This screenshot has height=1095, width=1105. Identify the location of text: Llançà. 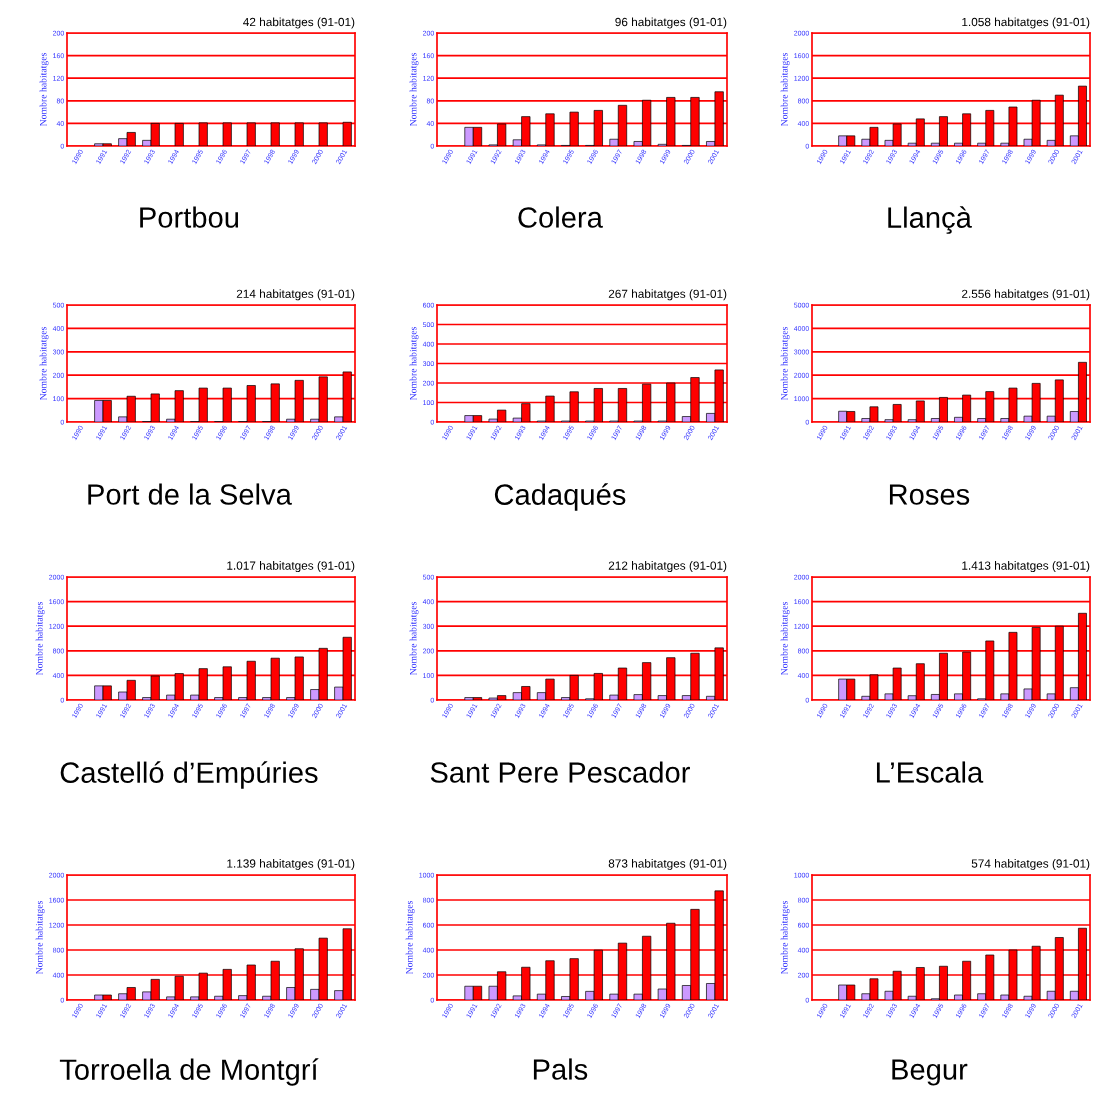
(930, 220).